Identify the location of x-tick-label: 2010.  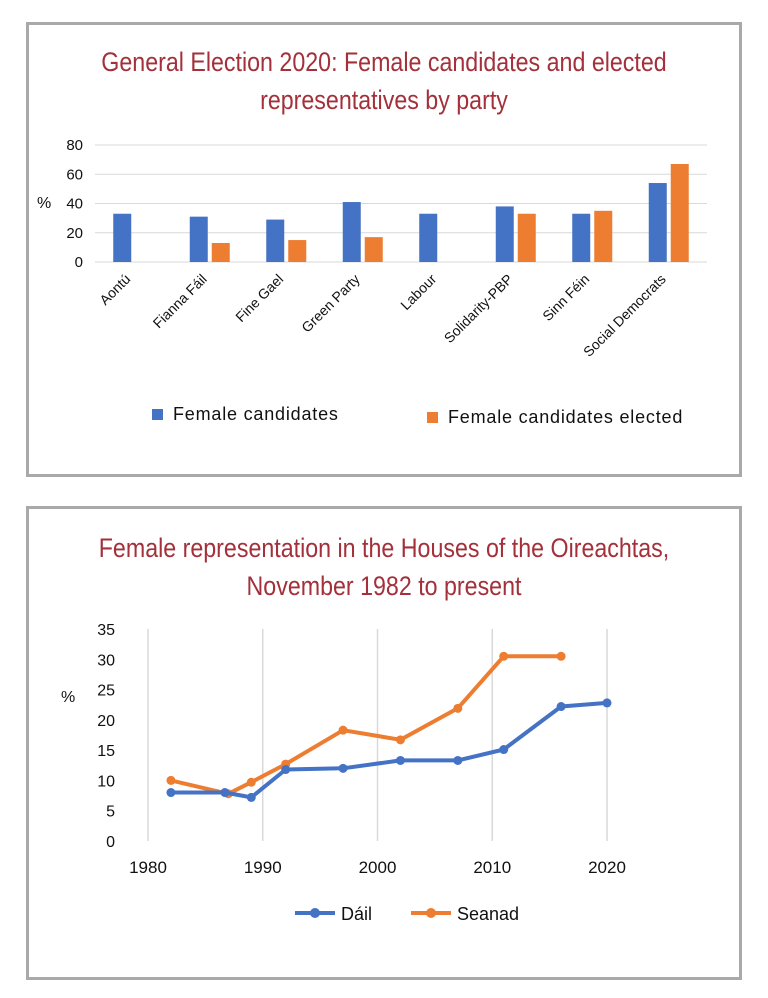
(492, 867).